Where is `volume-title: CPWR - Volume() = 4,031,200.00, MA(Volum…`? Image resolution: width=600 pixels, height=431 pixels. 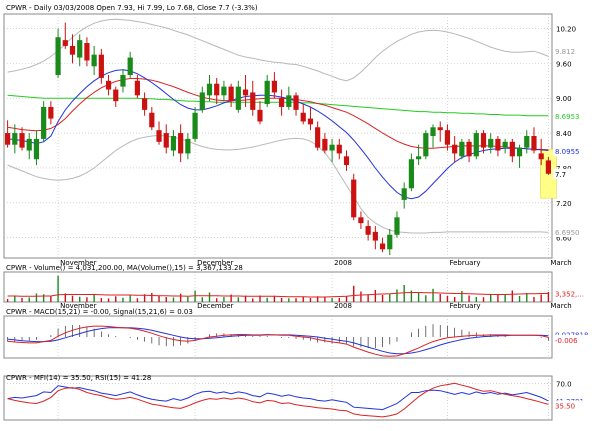 volume-title: CPWR - Volume() = 4,031,200.00, MA(Volum… is located at coordinates (124, 268).